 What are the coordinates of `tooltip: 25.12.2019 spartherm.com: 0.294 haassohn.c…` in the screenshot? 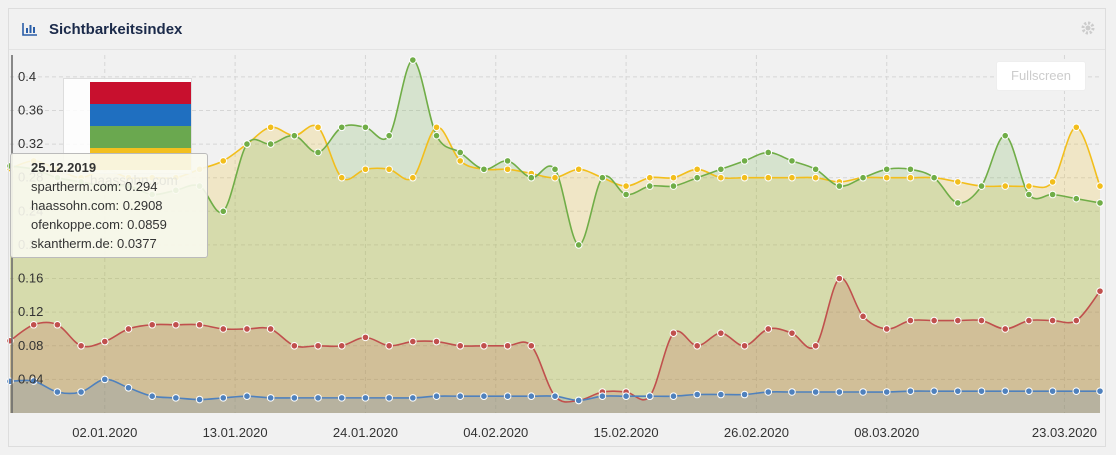 It's located at (109, 205).